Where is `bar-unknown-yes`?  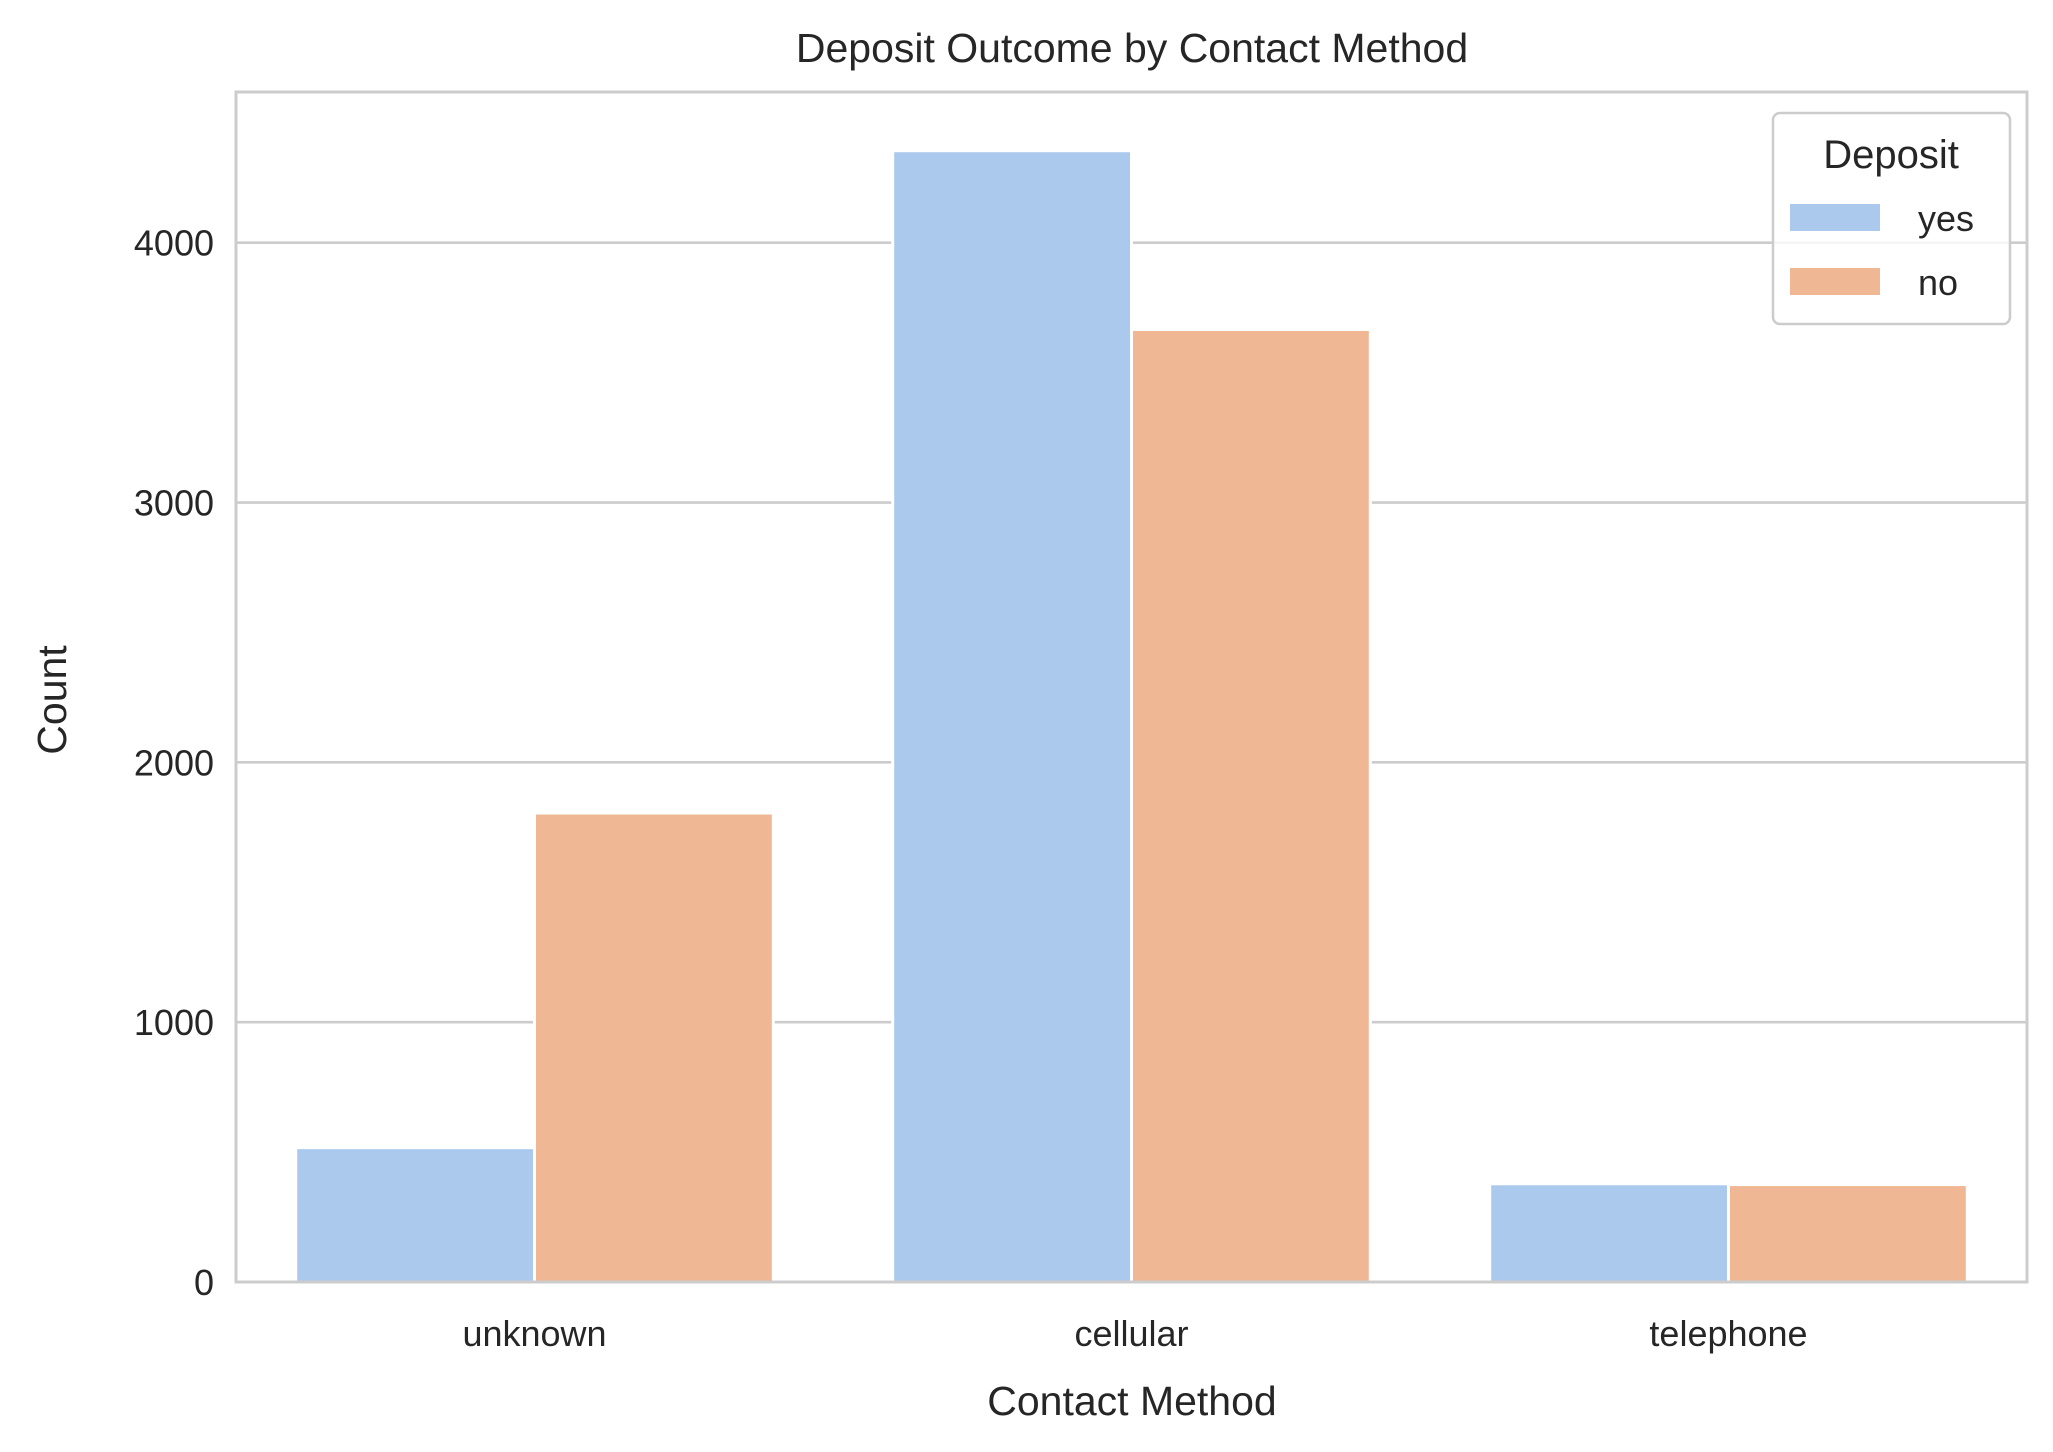 bar-unknown-yes is located at coordinates (415, 1215).